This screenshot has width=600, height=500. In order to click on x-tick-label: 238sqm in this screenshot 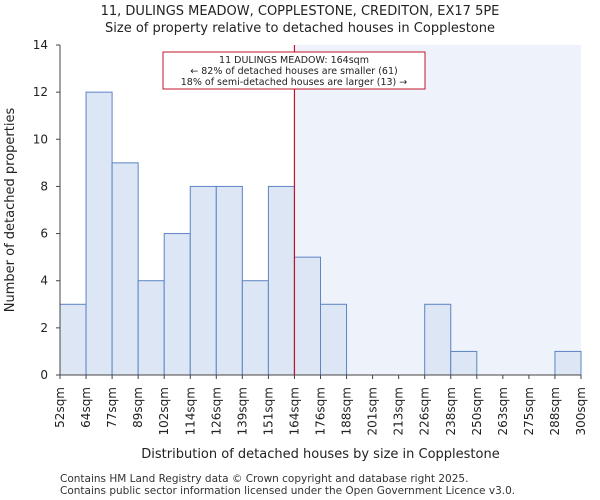, I will do `click(451, 411)`.